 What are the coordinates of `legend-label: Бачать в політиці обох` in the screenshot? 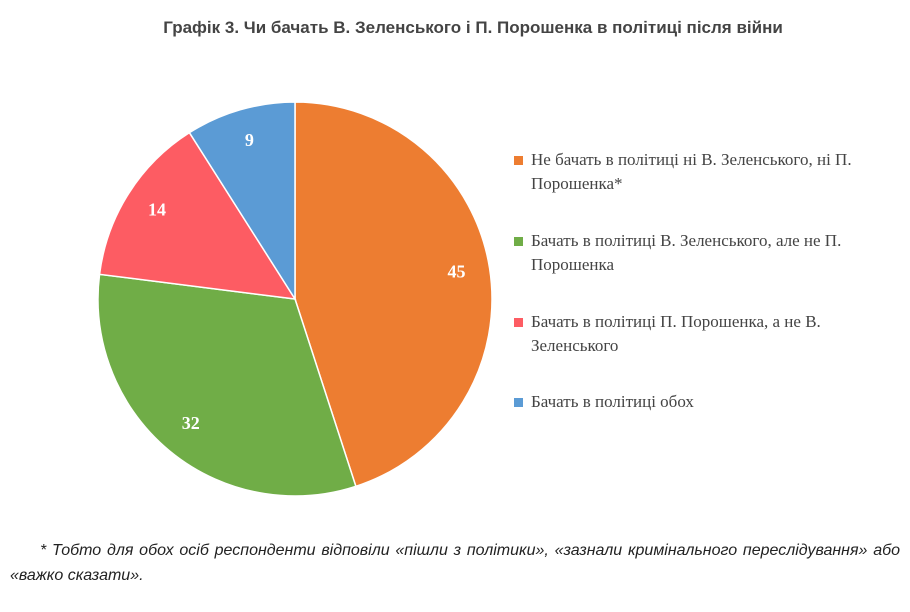 It's located at (612, 401).